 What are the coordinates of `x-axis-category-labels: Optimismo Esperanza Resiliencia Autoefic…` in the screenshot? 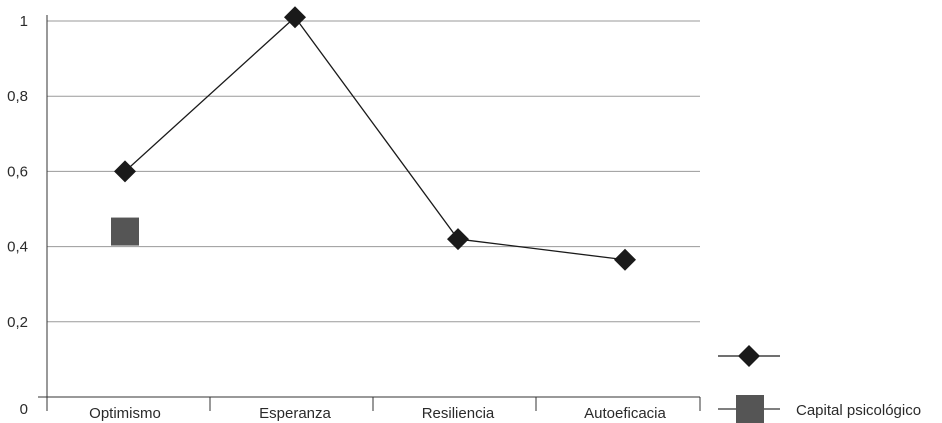 It's located at (377, 413).